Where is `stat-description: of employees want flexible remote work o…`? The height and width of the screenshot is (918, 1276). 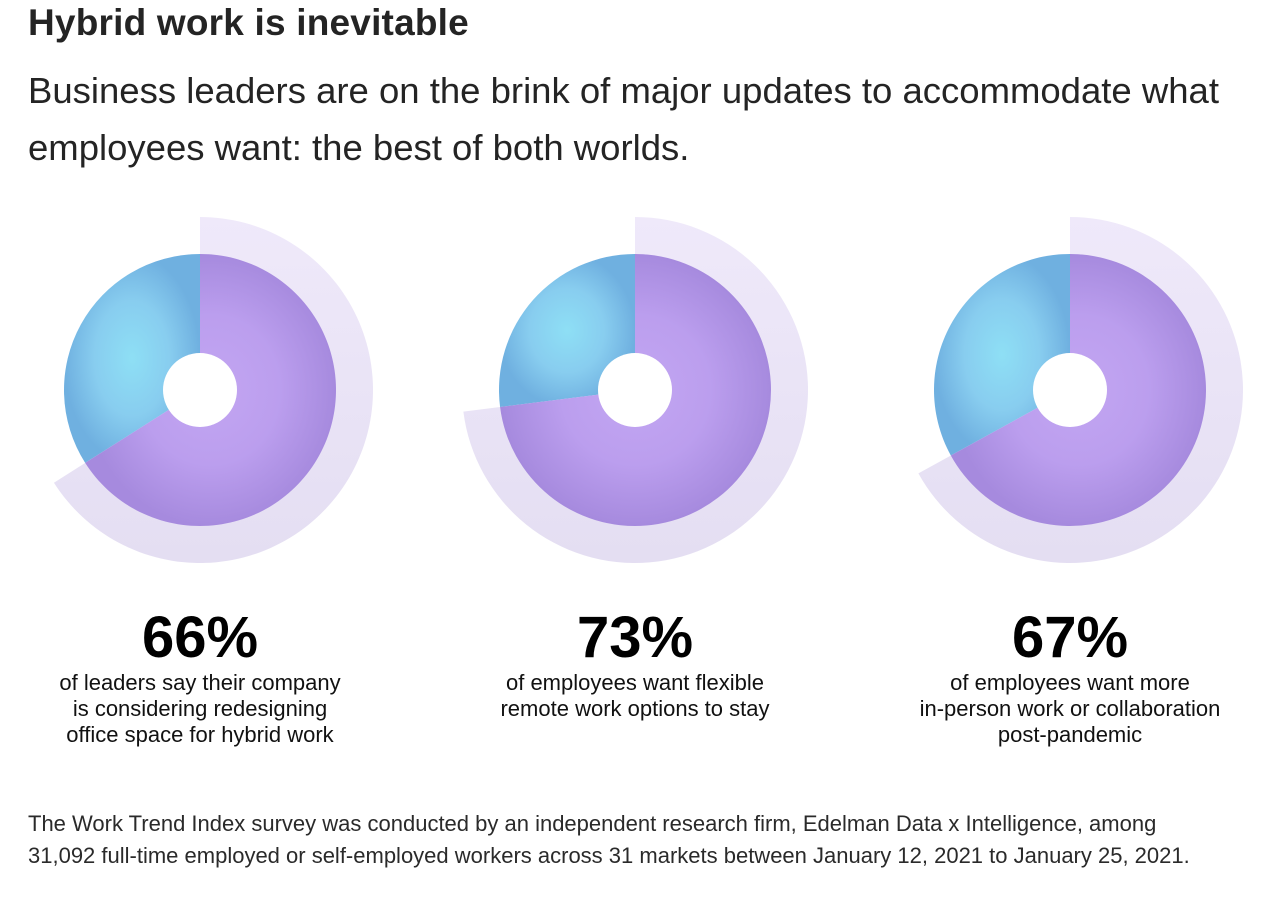 stat-description: of employees want flexible remote work o… is located at coordinates (635, 695).